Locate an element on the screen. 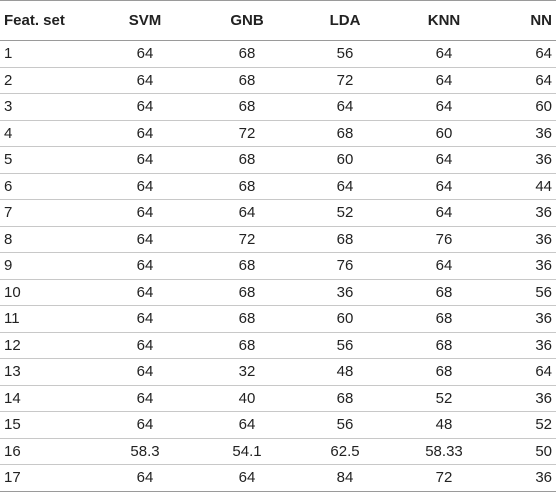 The height and width of the screenshot is (502, 556). cell-feature-set: 17 is located at coordinates (46, 478).